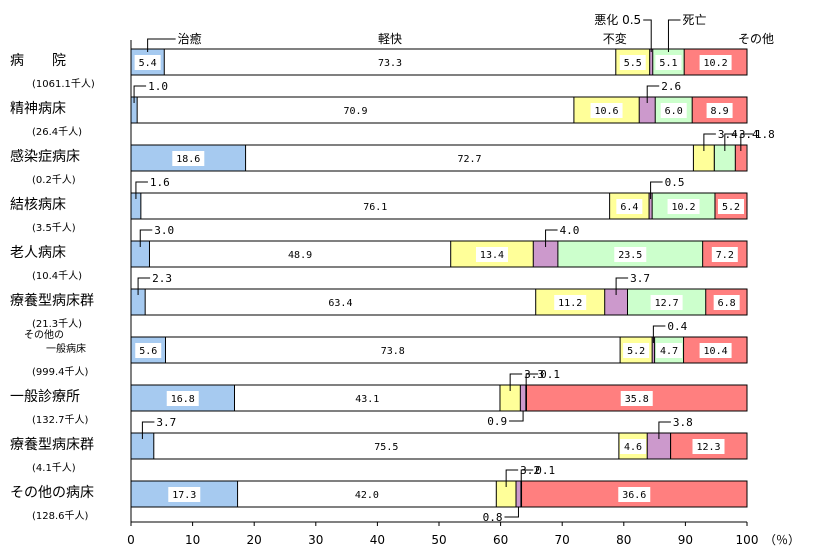 The image size is (815, 557). I want to click on callout-label: 3.7, so click(640, 278).